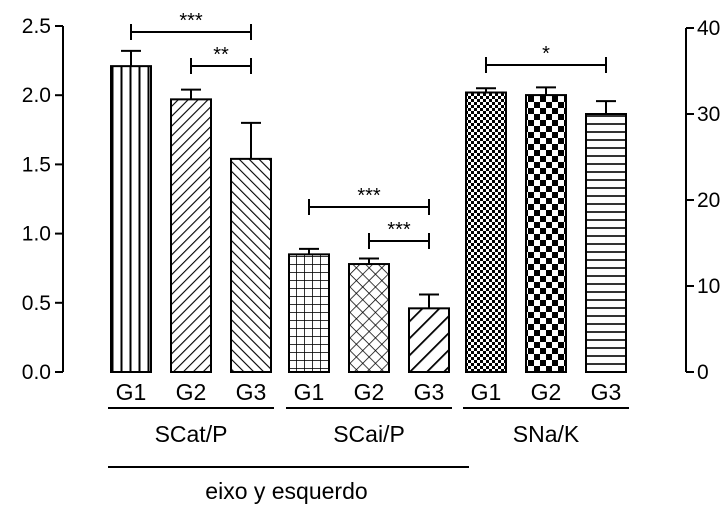  Describe the element at coordinates (36, 95) in the screenshot. I see `left-axis-tick-label: 2.0` at that location.